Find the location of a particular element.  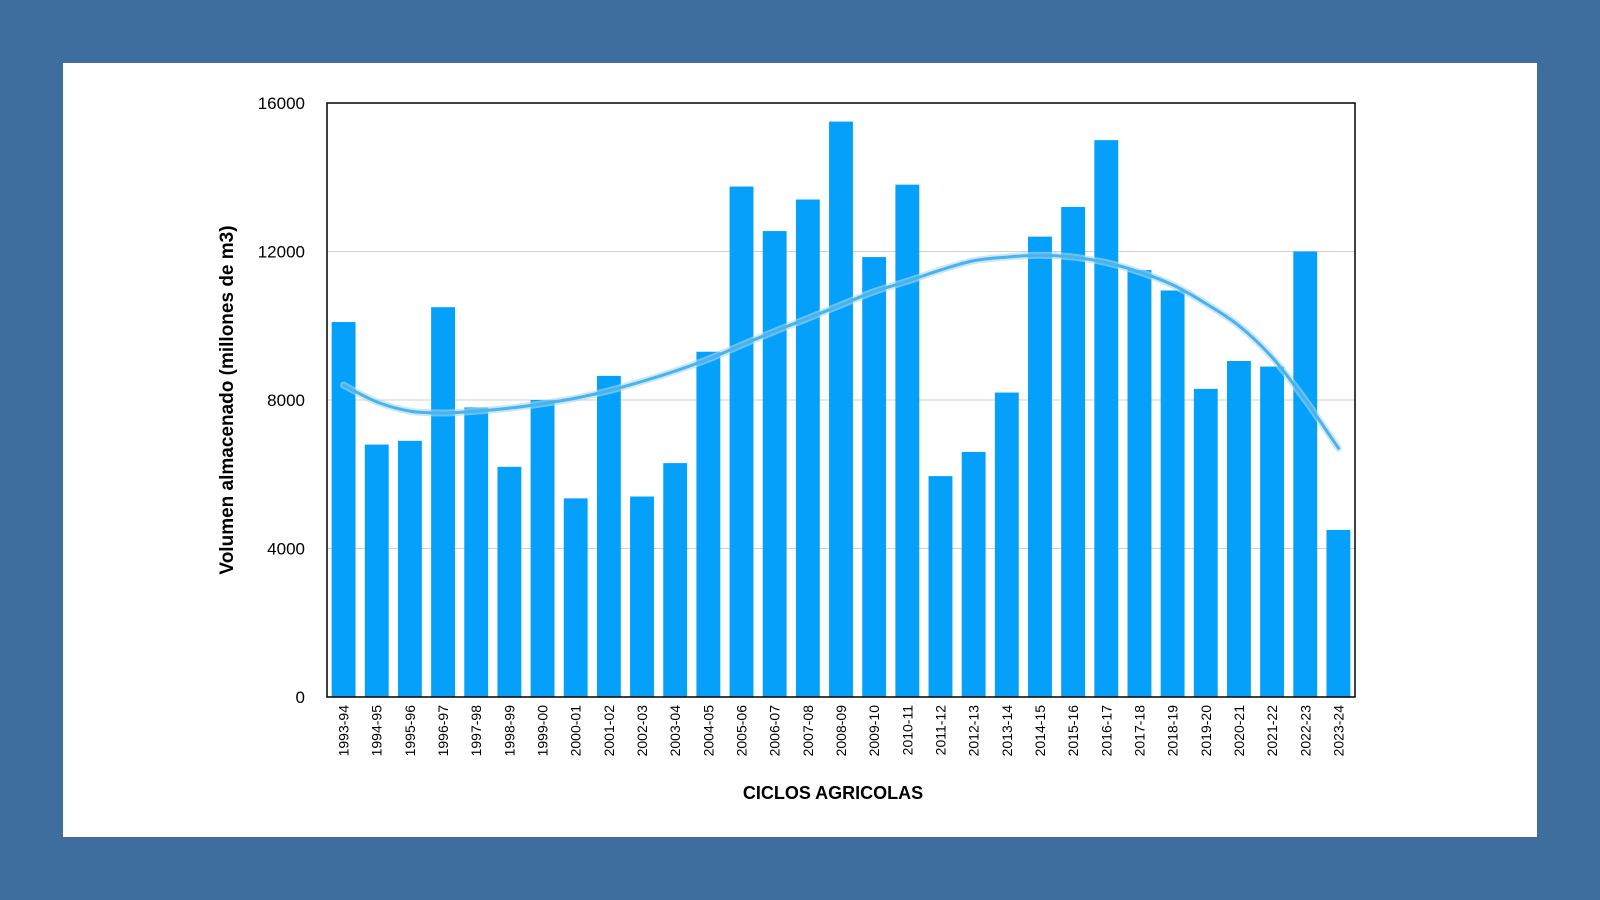

trendline-curve is located at coordinates (841, 351).